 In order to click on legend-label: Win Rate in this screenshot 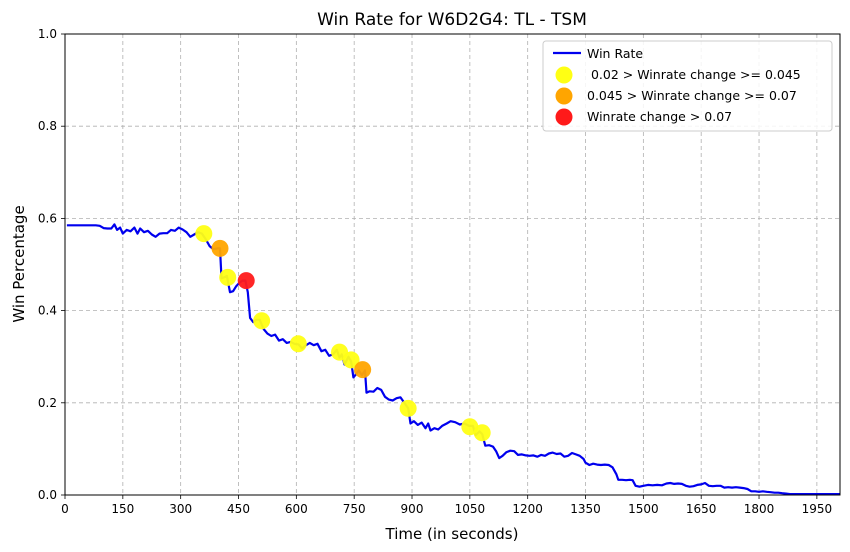, I will do `click(615, 53)`.